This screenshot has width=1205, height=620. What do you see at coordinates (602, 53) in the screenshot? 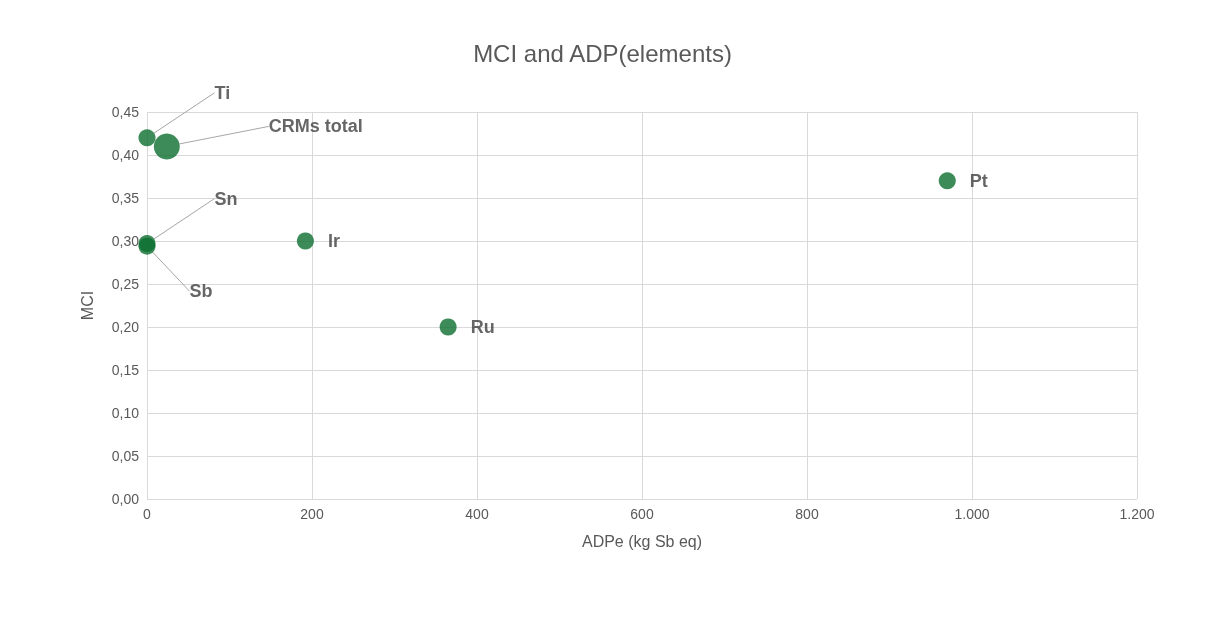
I see `chart-title: MCI and ADP(elements)` at bounding box center [602, 53].